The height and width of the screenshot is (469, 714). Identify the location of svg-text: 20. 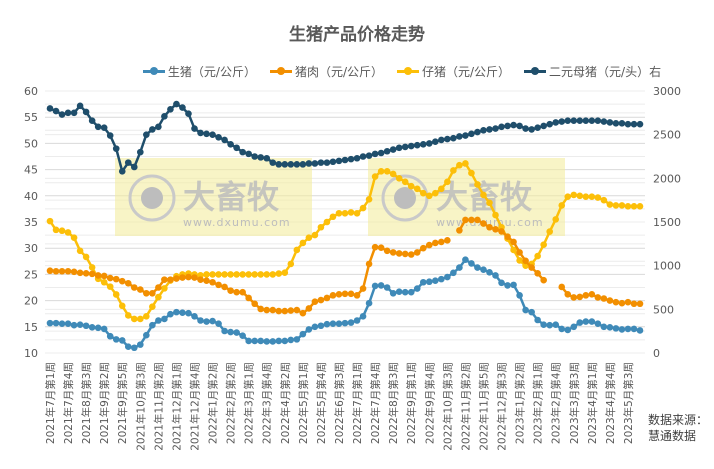
(31, 301).